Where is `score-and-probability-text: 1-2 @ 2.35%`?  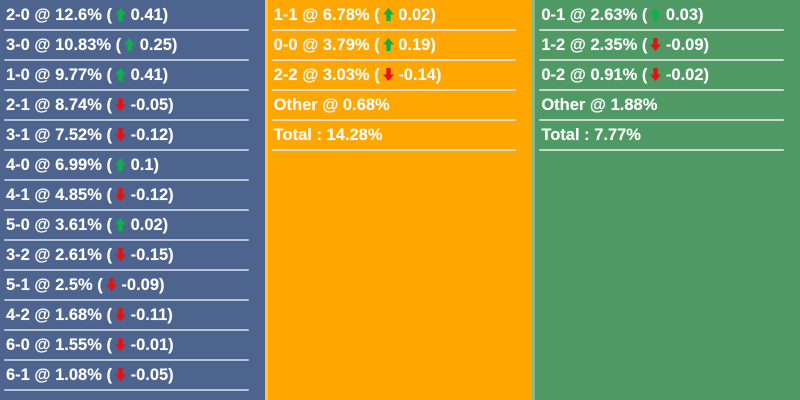 score-and-probability-text: 1-2 @ 2.35% is located at coordinates (589, 45).